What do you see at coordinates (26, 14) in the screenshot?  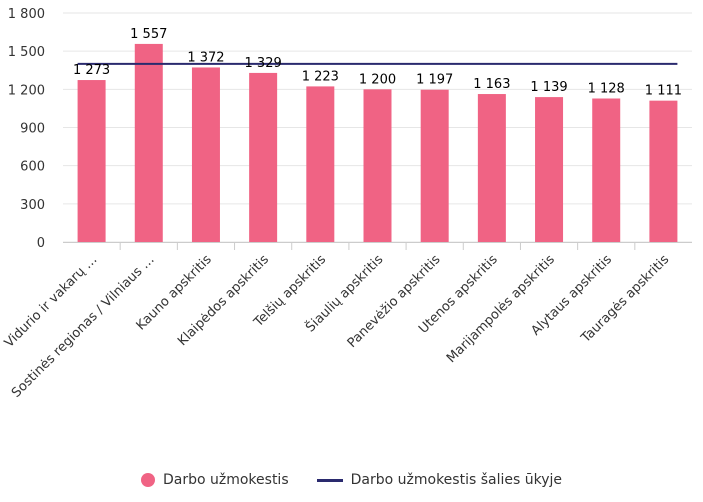 I see `y-tick-label: 1 800` at bounding box center [26, 14].